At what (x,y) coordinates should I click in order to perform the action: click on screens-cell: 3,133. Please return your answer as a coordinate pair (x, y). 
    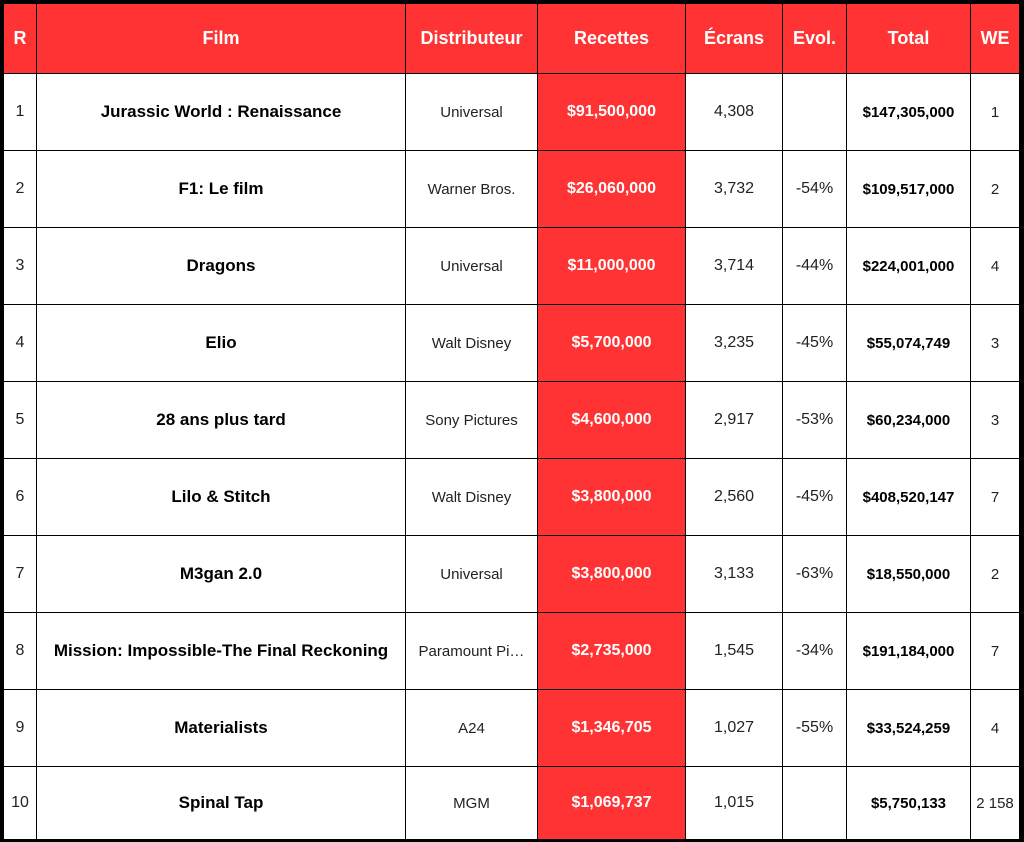
    Looking at the image, I should click on (734, 574).